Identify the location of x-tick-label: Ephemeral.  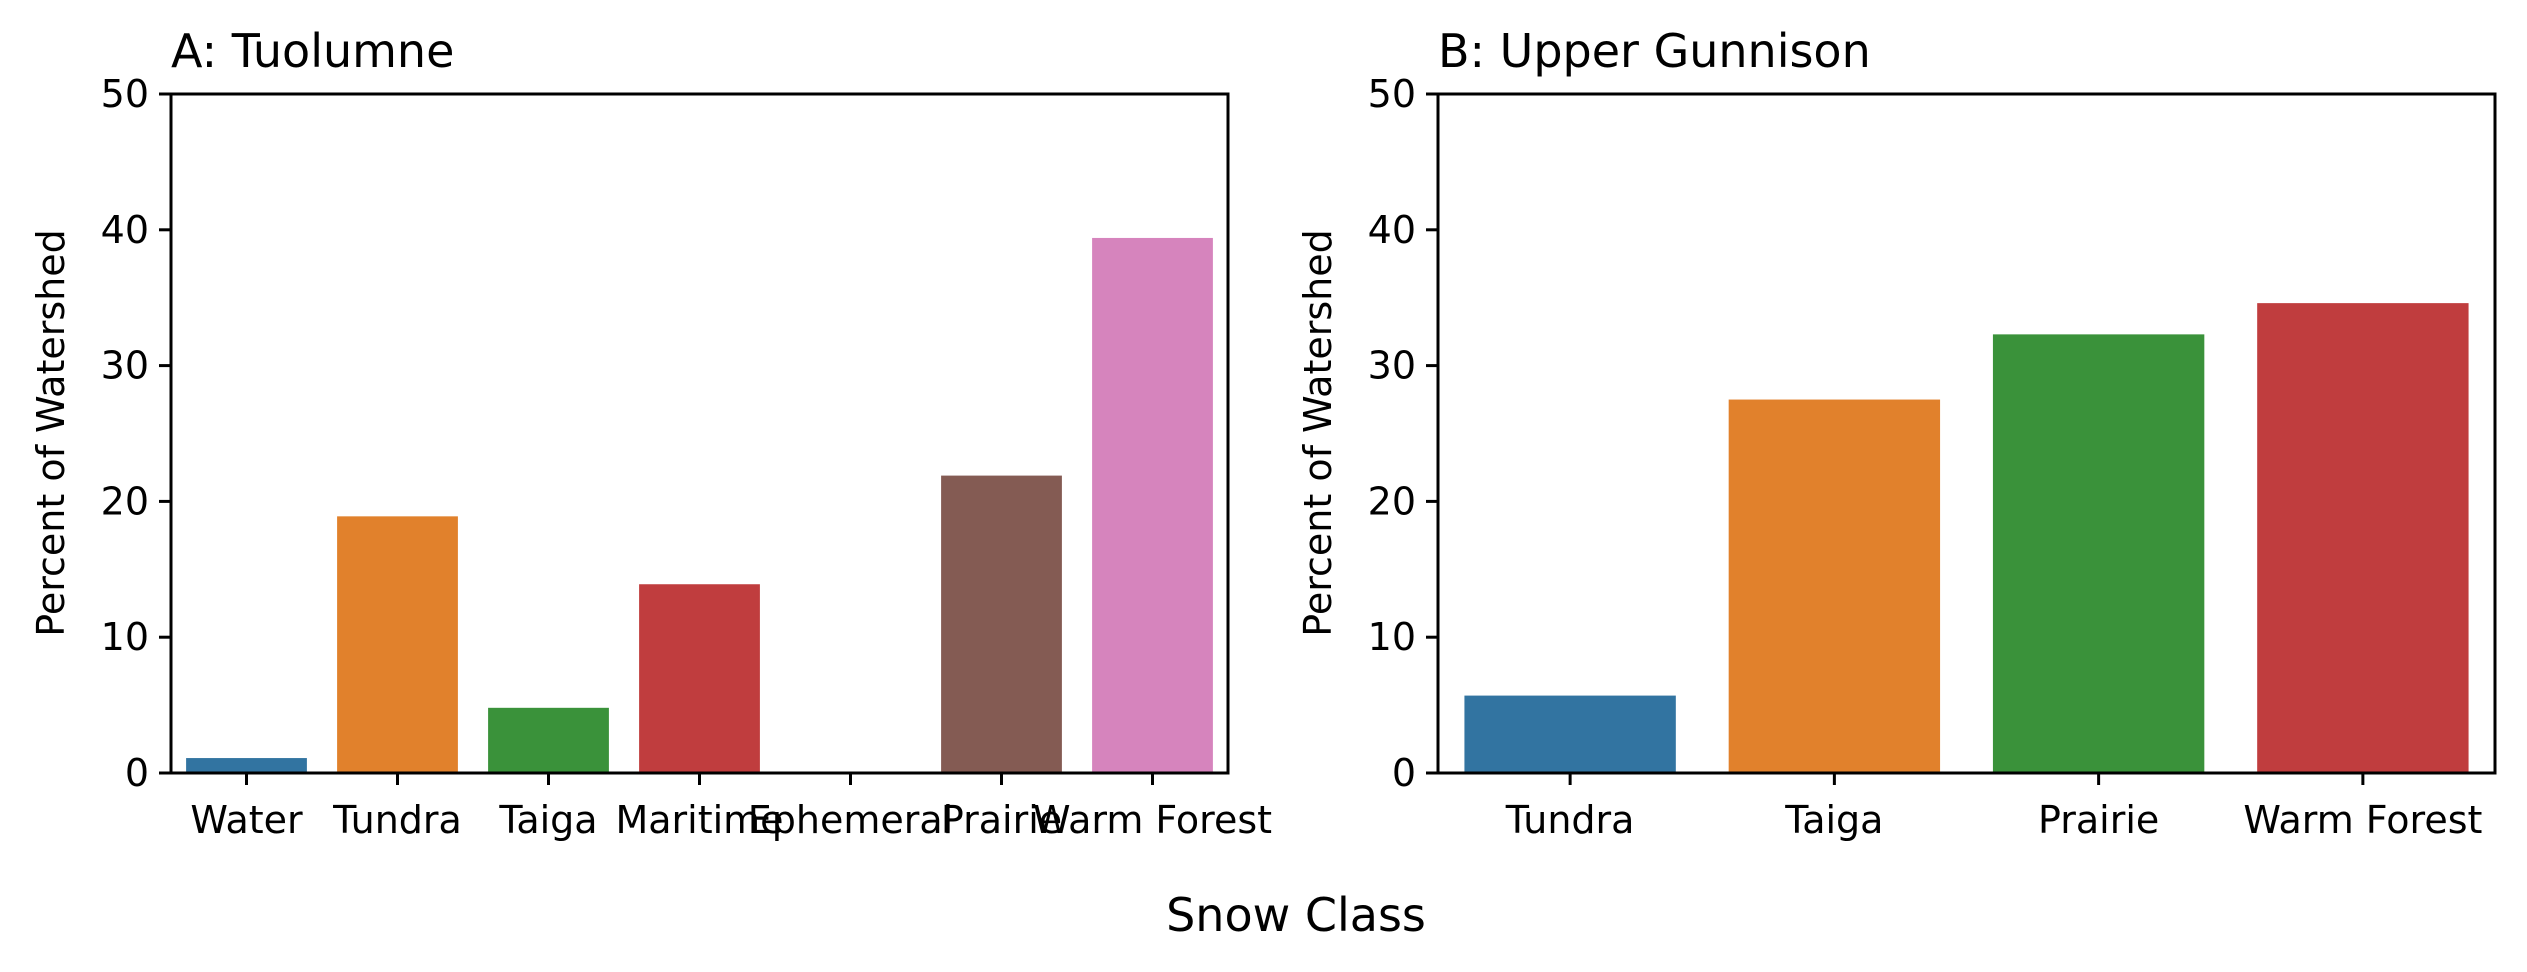
(850, 820).